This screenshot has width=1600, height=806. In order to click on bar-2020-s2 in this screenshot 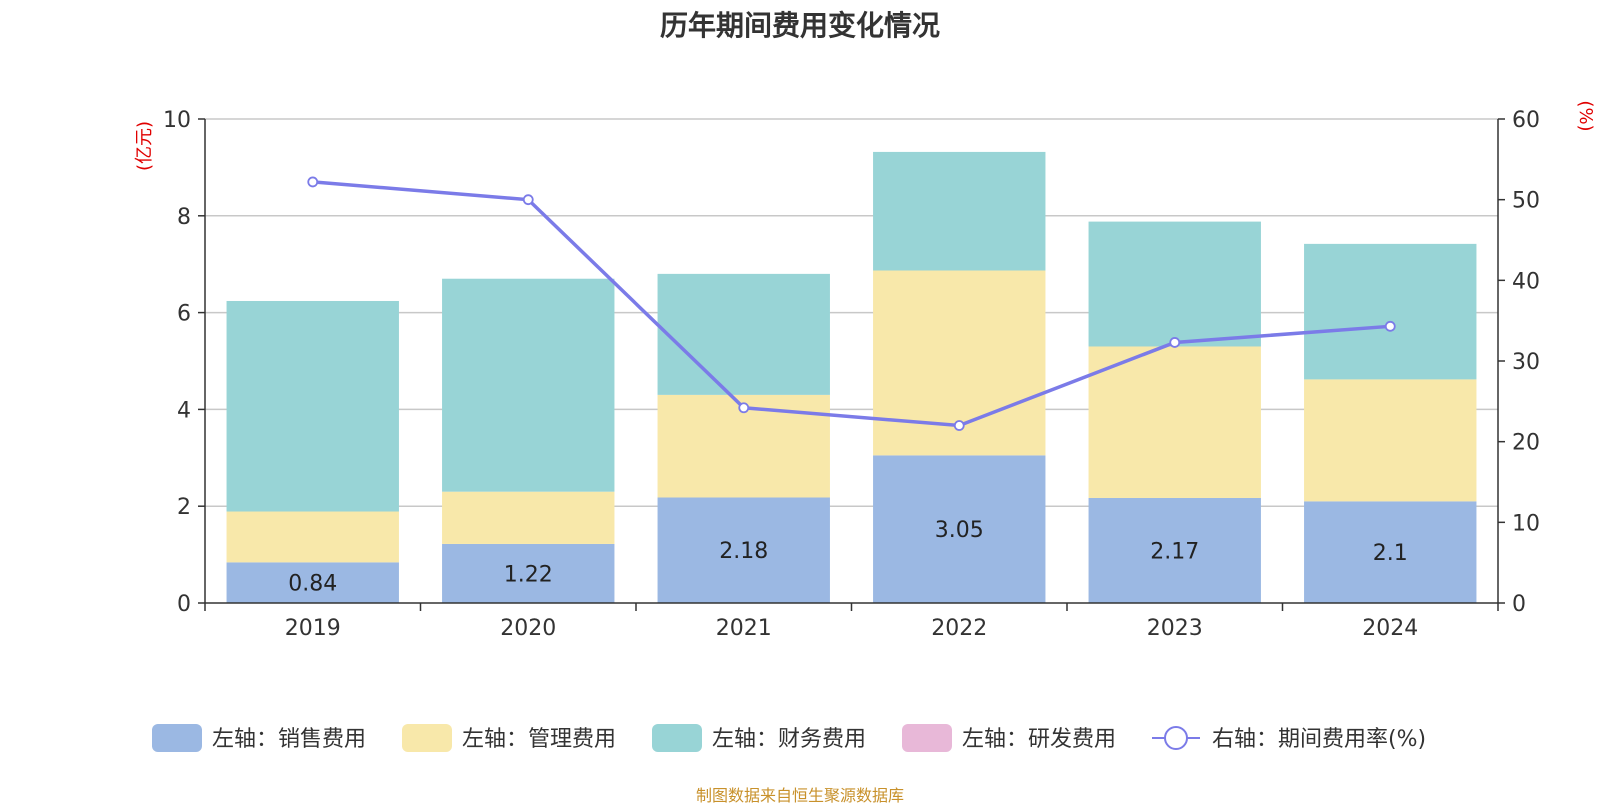, I will do `click(528, 385)`.